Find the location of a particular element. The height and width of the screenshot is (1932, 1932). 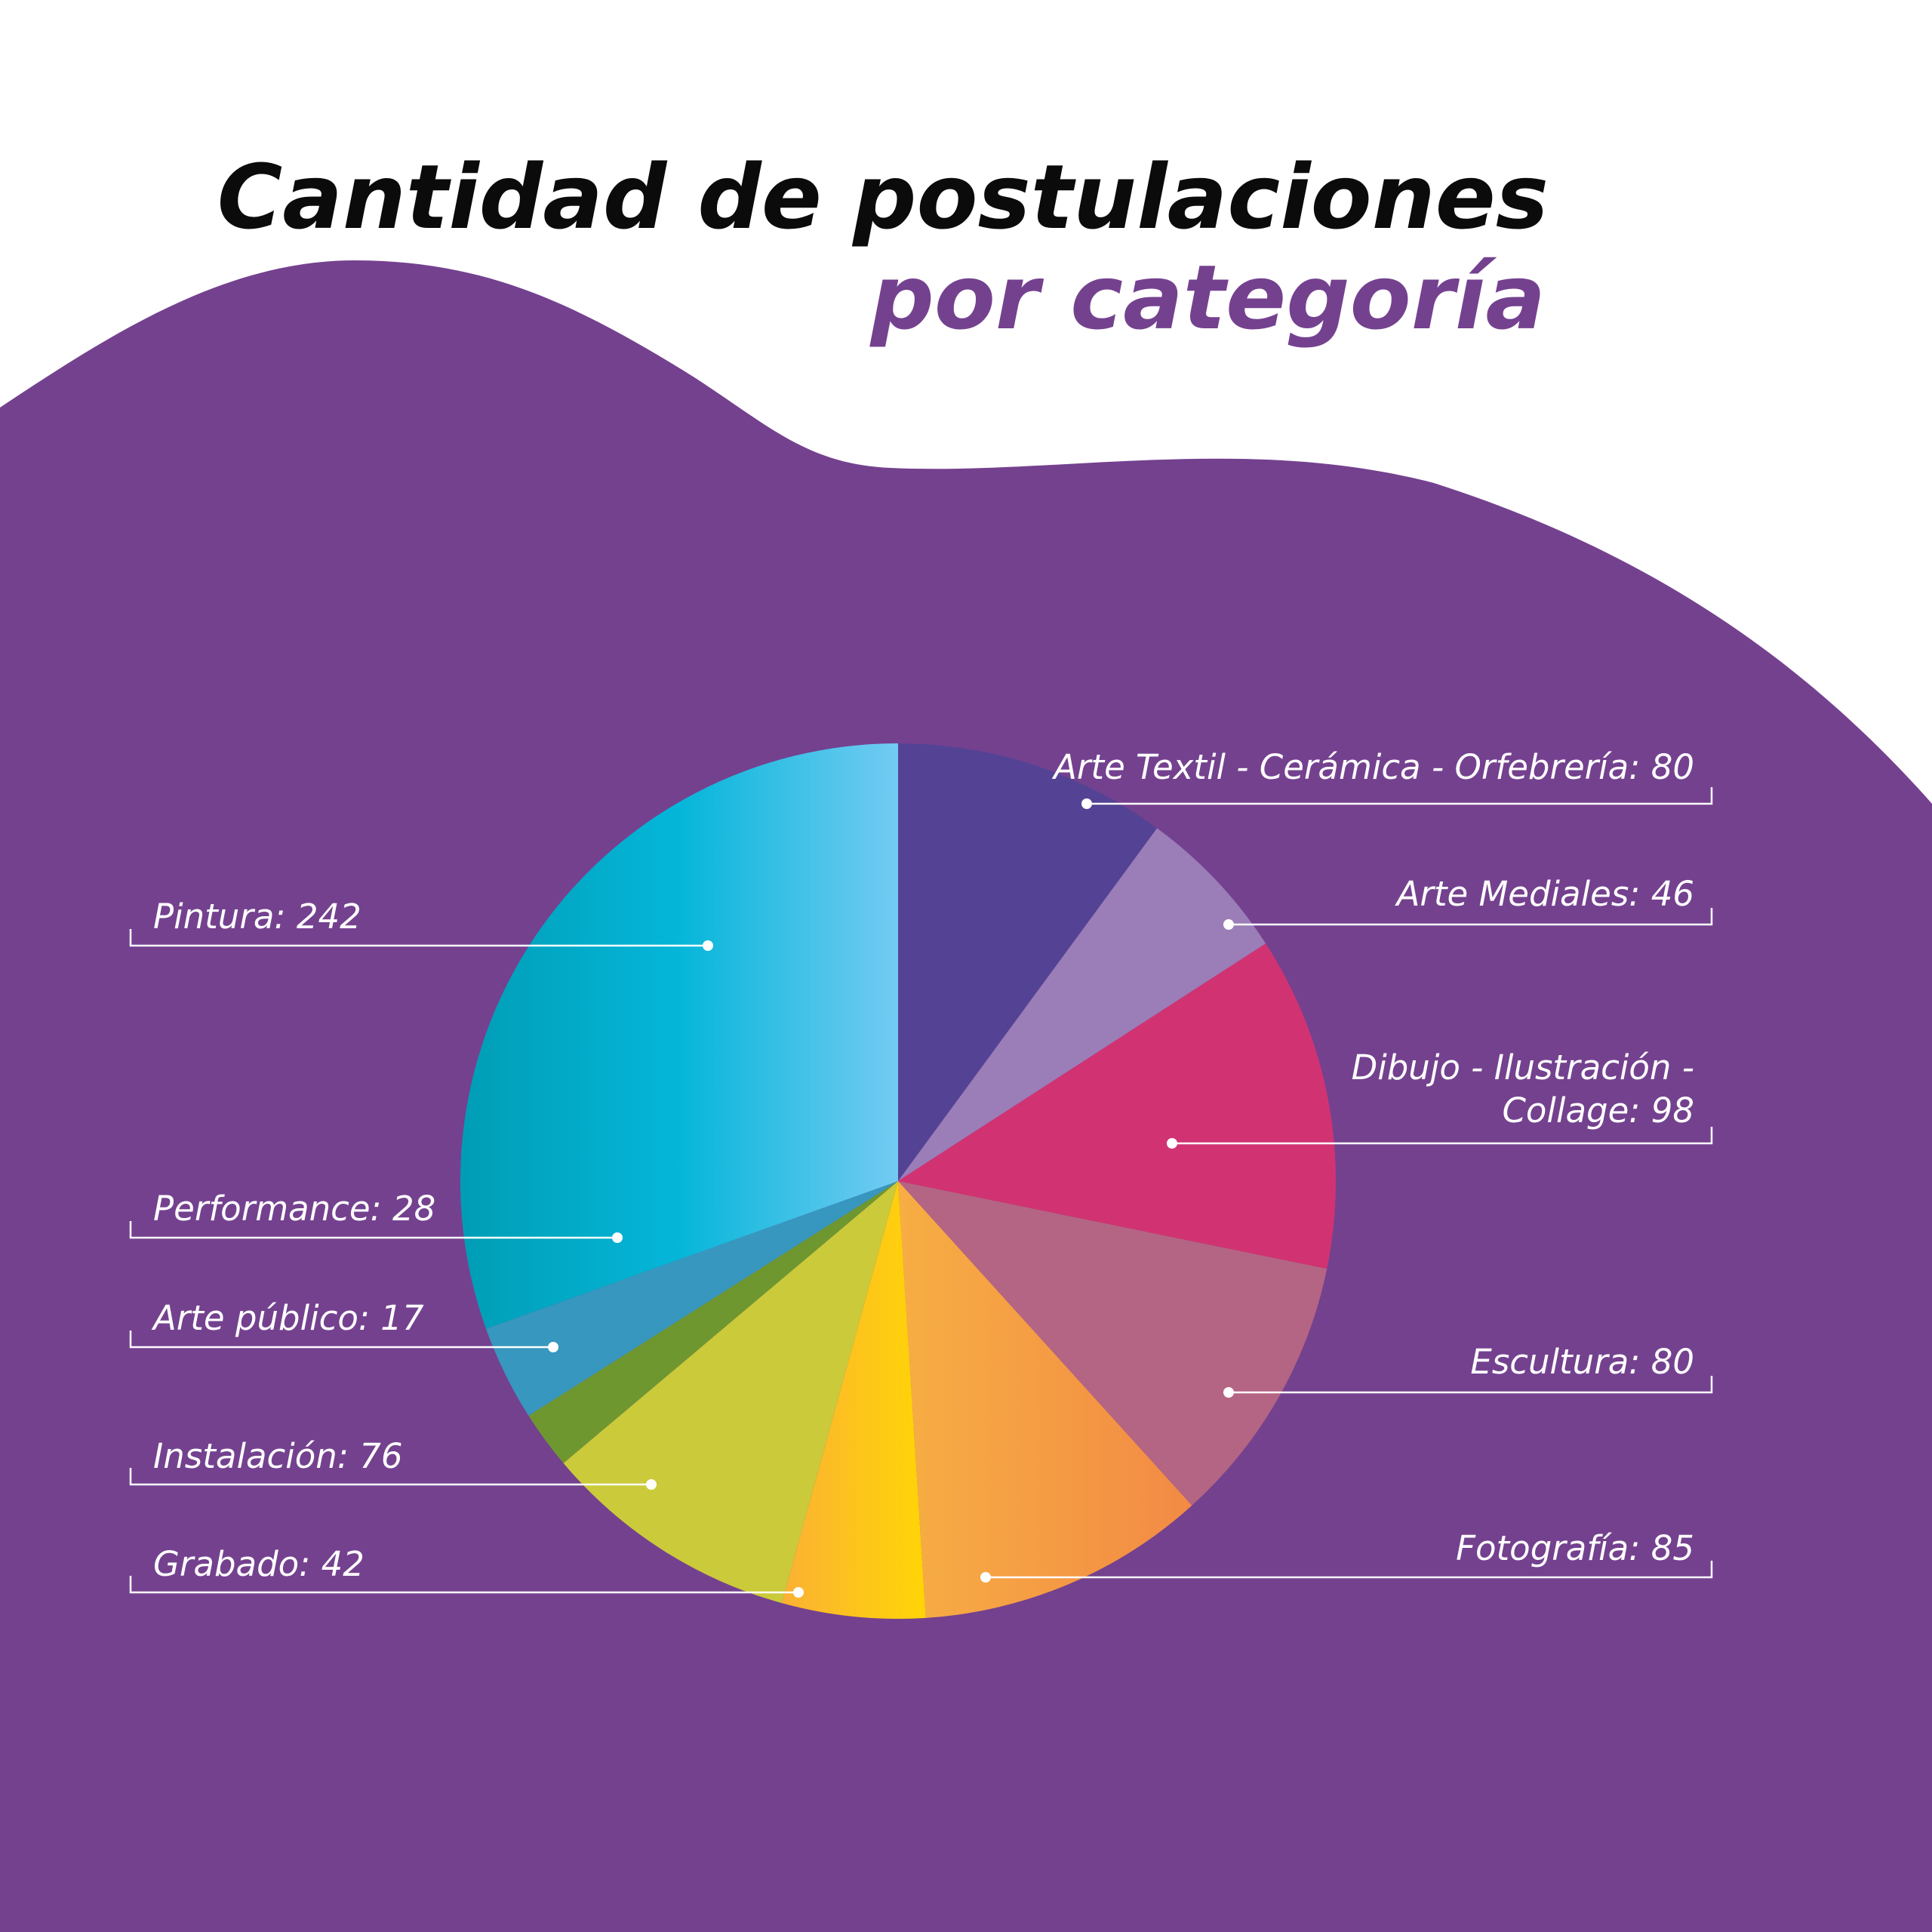

pie-slice-arte-textil-ceramica-orfebreria is located at coordinates (1028, 962).